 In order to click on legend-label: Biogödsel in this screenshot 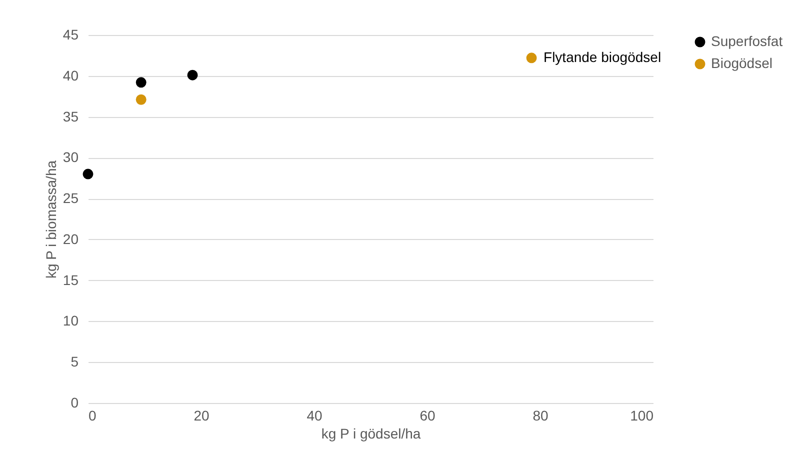, I will do `click(741, 63)`.